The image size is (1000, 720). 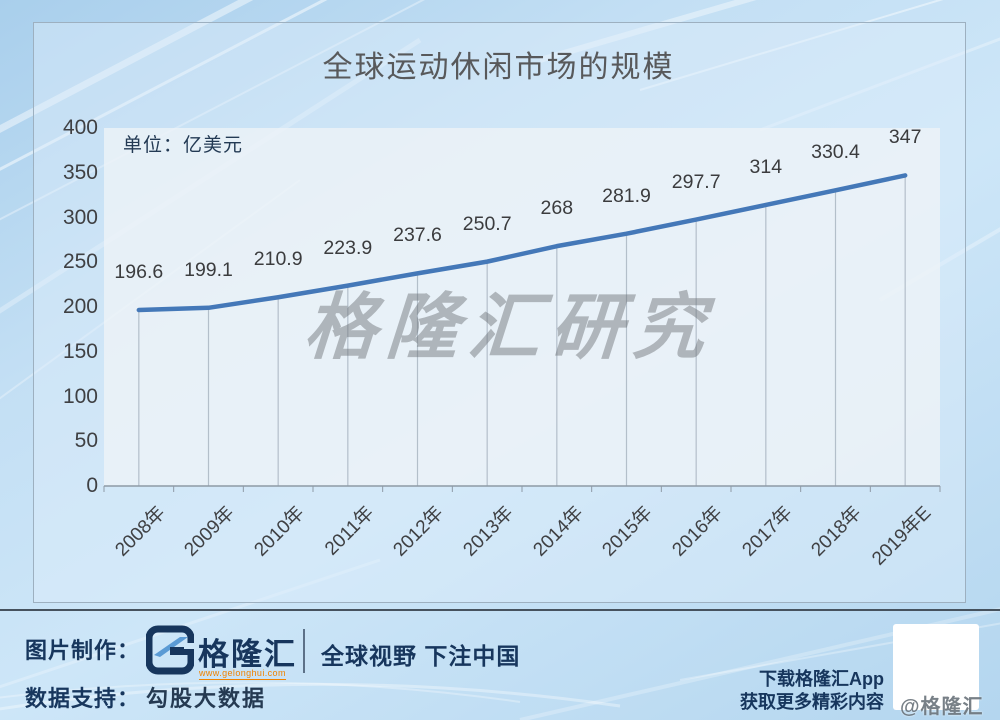 I want to click on gelonghui-logo-icon, so click(x=170, y=650).